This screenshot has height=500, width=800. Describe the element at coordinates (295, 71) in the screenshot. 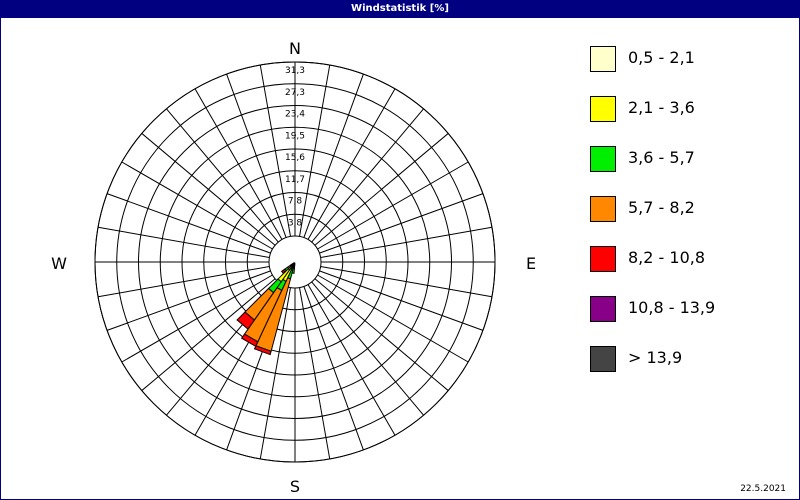

I see `radial-tick-label: 31,3` at that location.